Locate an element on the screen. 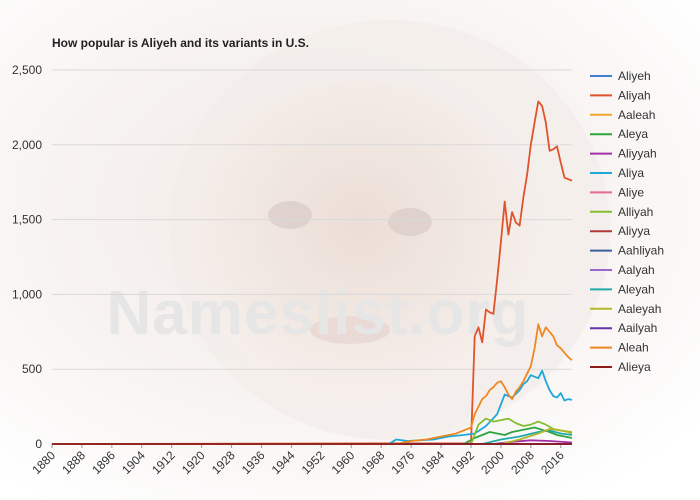  legend-label: Aleyah is located at coordinates (636, 289).